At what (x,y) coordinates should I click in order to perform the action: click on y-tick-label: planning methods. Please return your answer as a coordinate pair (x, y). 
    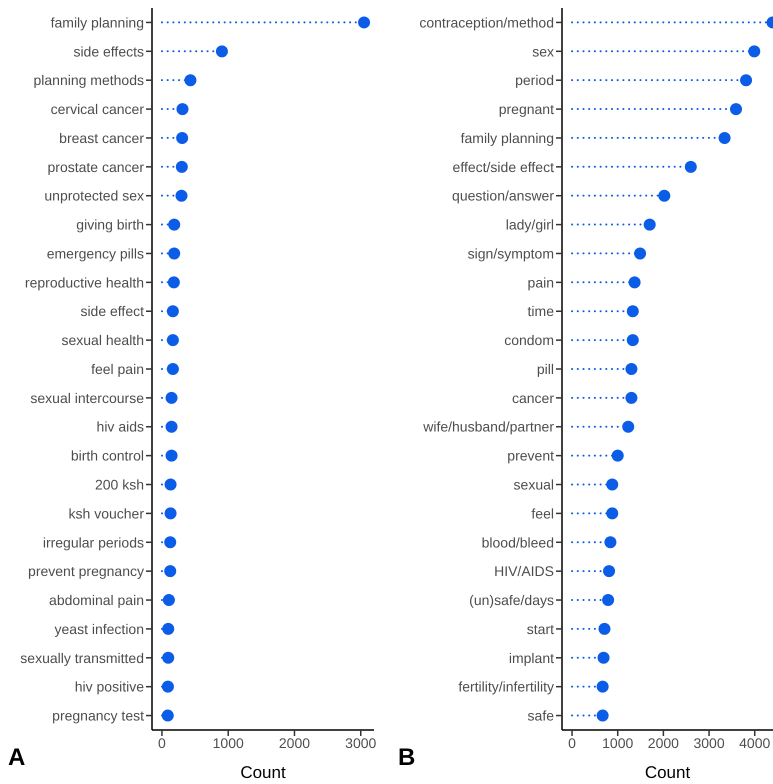
    Looking at the image, I should click on (88, 80).